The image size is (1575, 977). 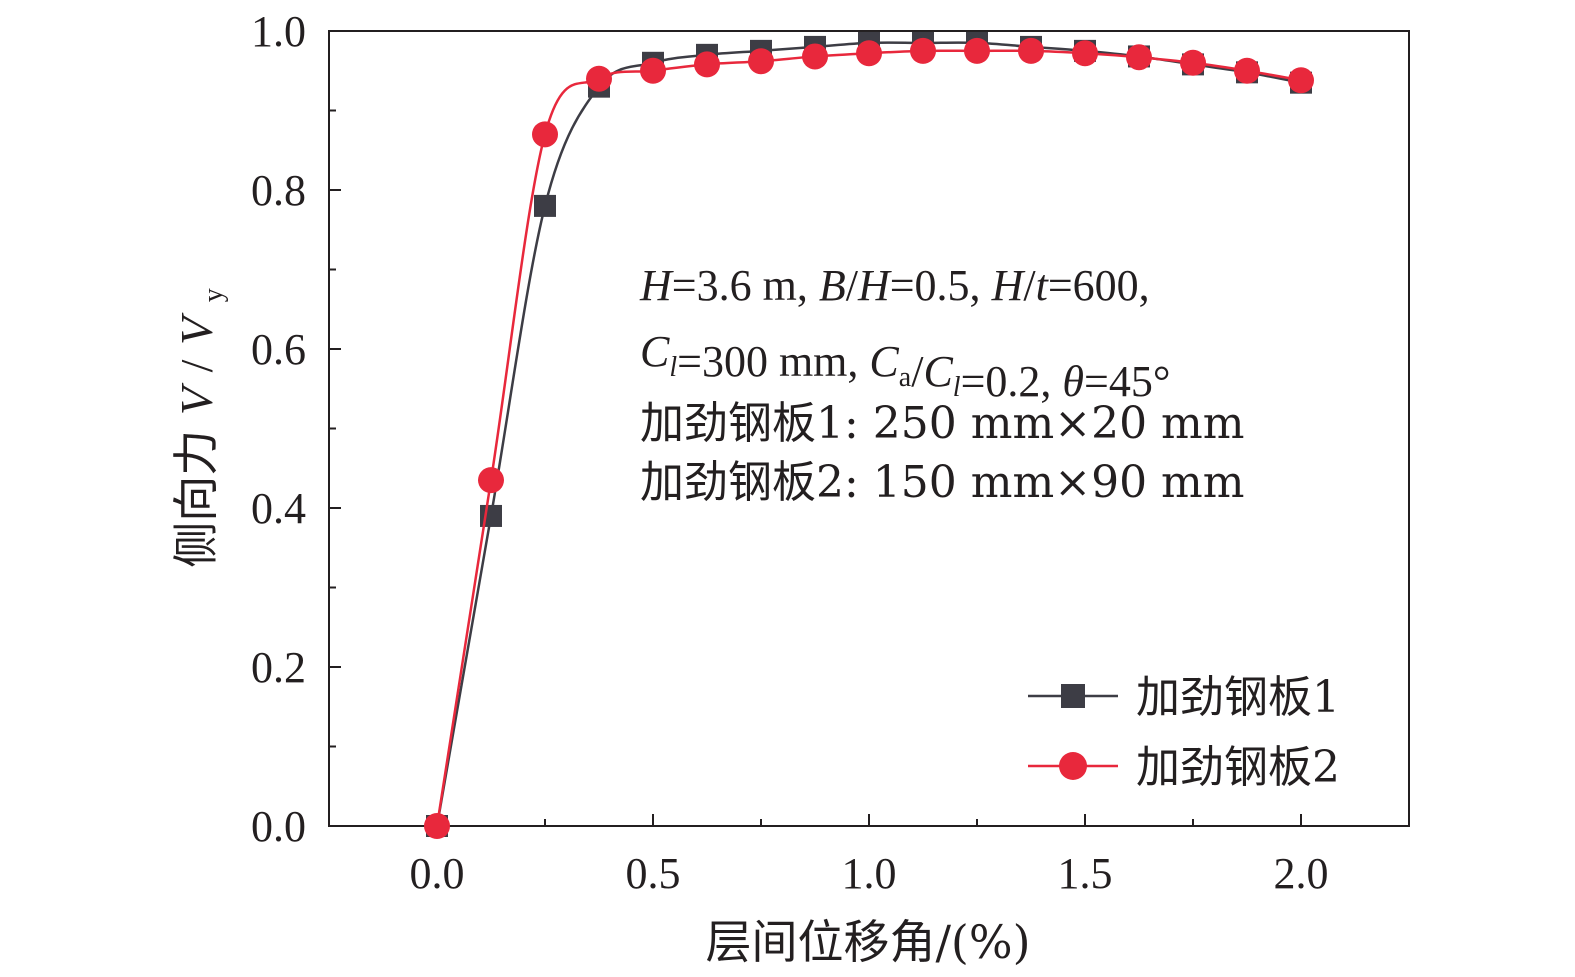 I want to click on x-axis-title: 层间位移角/(%), so click(x=867, y=942).